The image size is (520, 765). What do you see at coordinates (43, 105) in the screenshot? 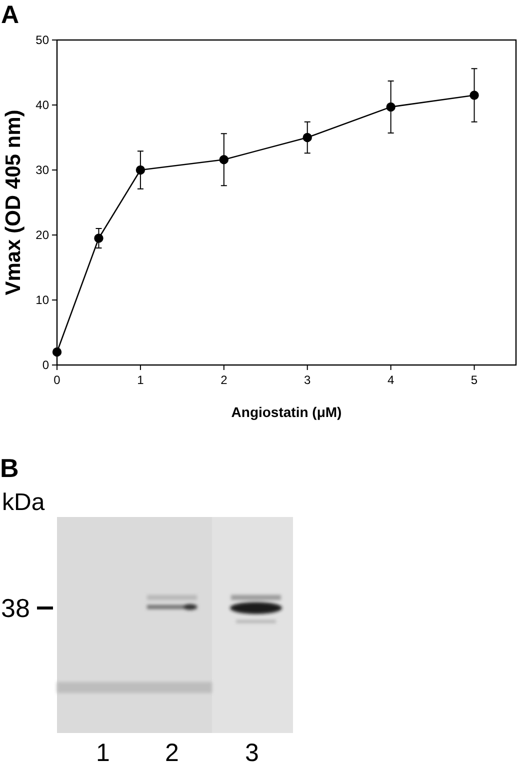
I see `y-tick-label: 40` at bounding box center [43, 105].